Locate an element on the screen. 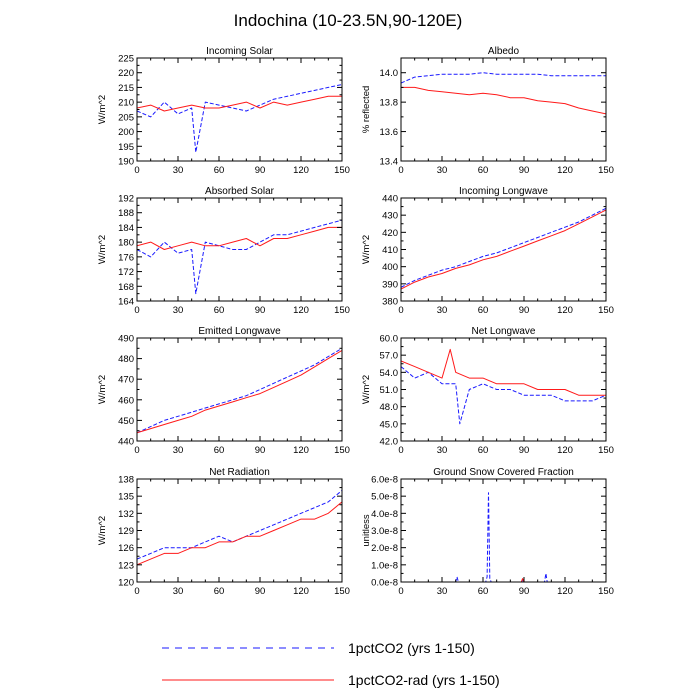  series-line-1pctco2-rad-yrs-1-150-emitted-longwave is located at coordinates (239, 391).